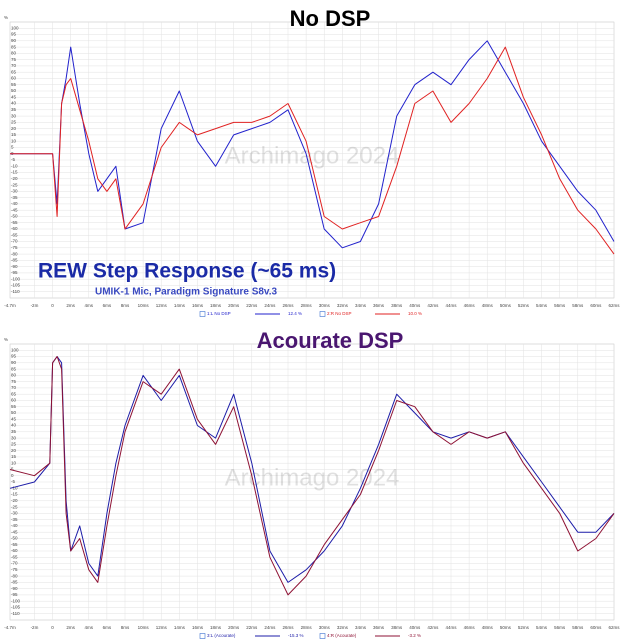  Describe the element at coordinates (542, 305) in the screenshot. I see `x-tick-label: 54ms` at that location.